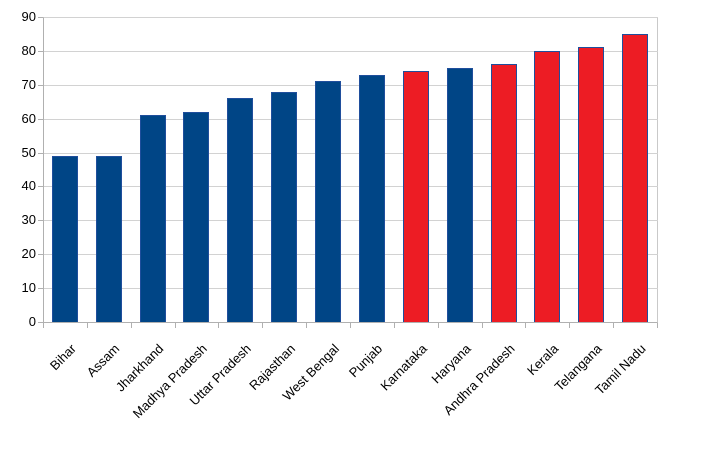  What do you see at coordinates (403, 367) in the screenshot?
I see `x-axis-label-karnataka: Karnataka` at bounding box center [403, 367].